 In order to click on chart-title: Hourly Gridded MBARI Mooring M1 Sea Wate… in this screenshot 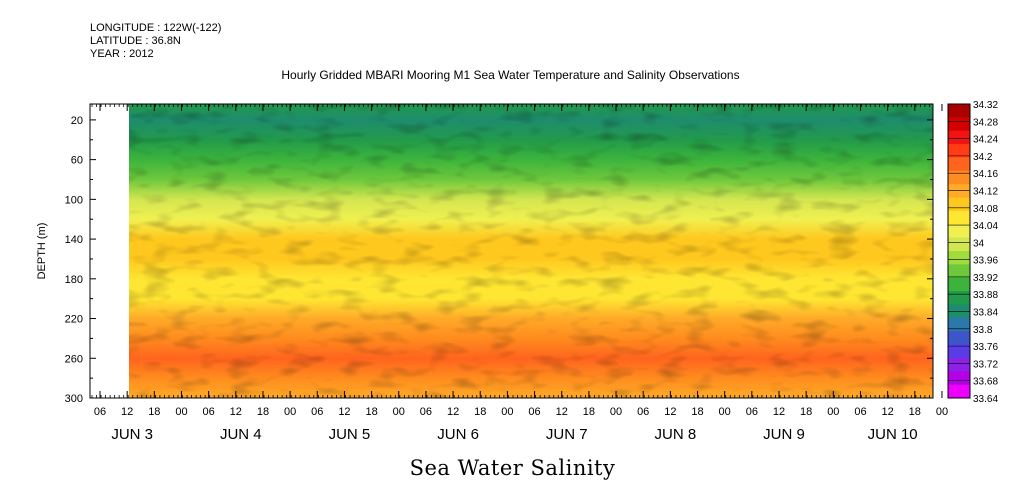, I will do `click(510, 75)`.